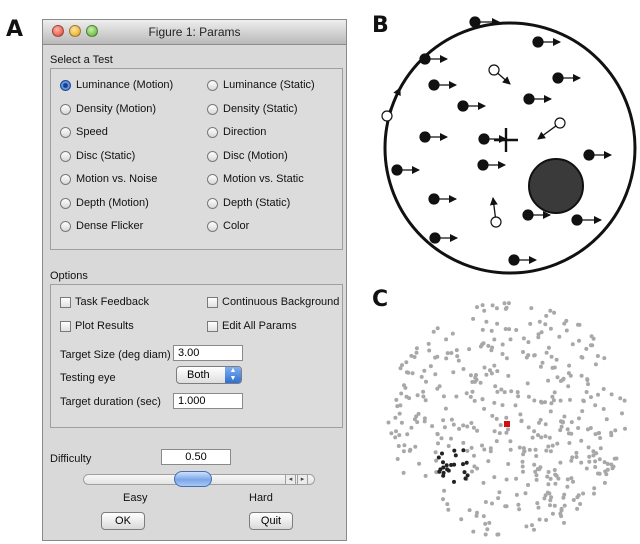 The height and width of the screenshot is (544, 640). Describe the element at coordinates (65, 132) in the screenshot. I see `test-radio-speed` at that location.